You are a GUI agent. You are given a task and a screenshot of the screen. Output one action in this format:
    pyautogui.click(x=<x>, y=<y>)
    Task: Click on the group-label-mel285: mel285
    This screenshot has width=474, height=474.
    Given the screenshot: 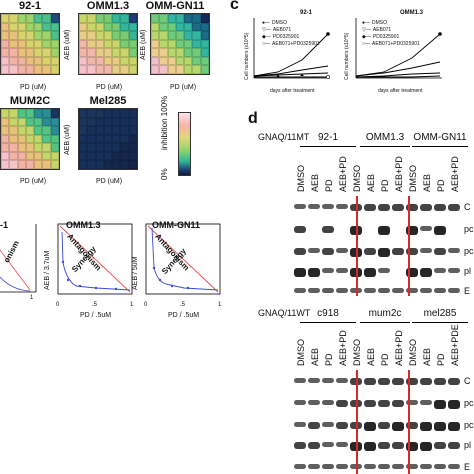 What is the action you would take?
    pyautogui.click(x=440, y=313)
    